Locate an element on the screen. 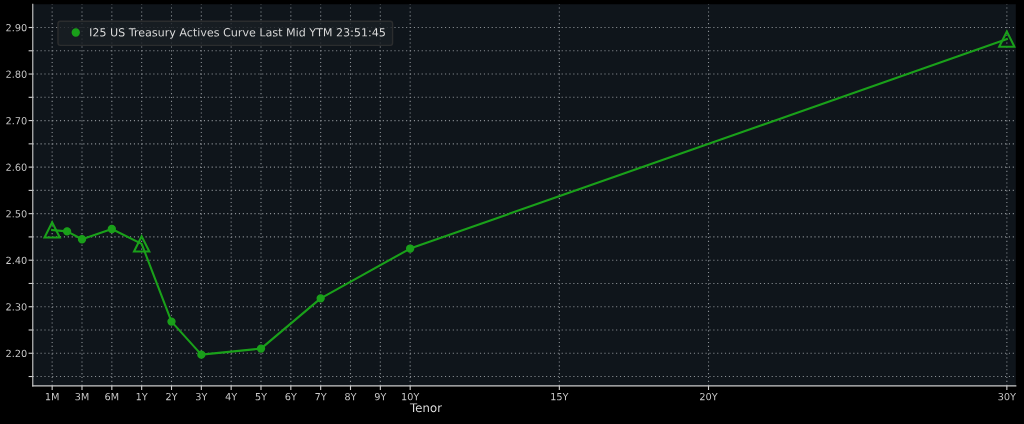 The height and width of the screenshot is (424, 1024). x-tick-label: 15Y is located at coordinates (560, 397).